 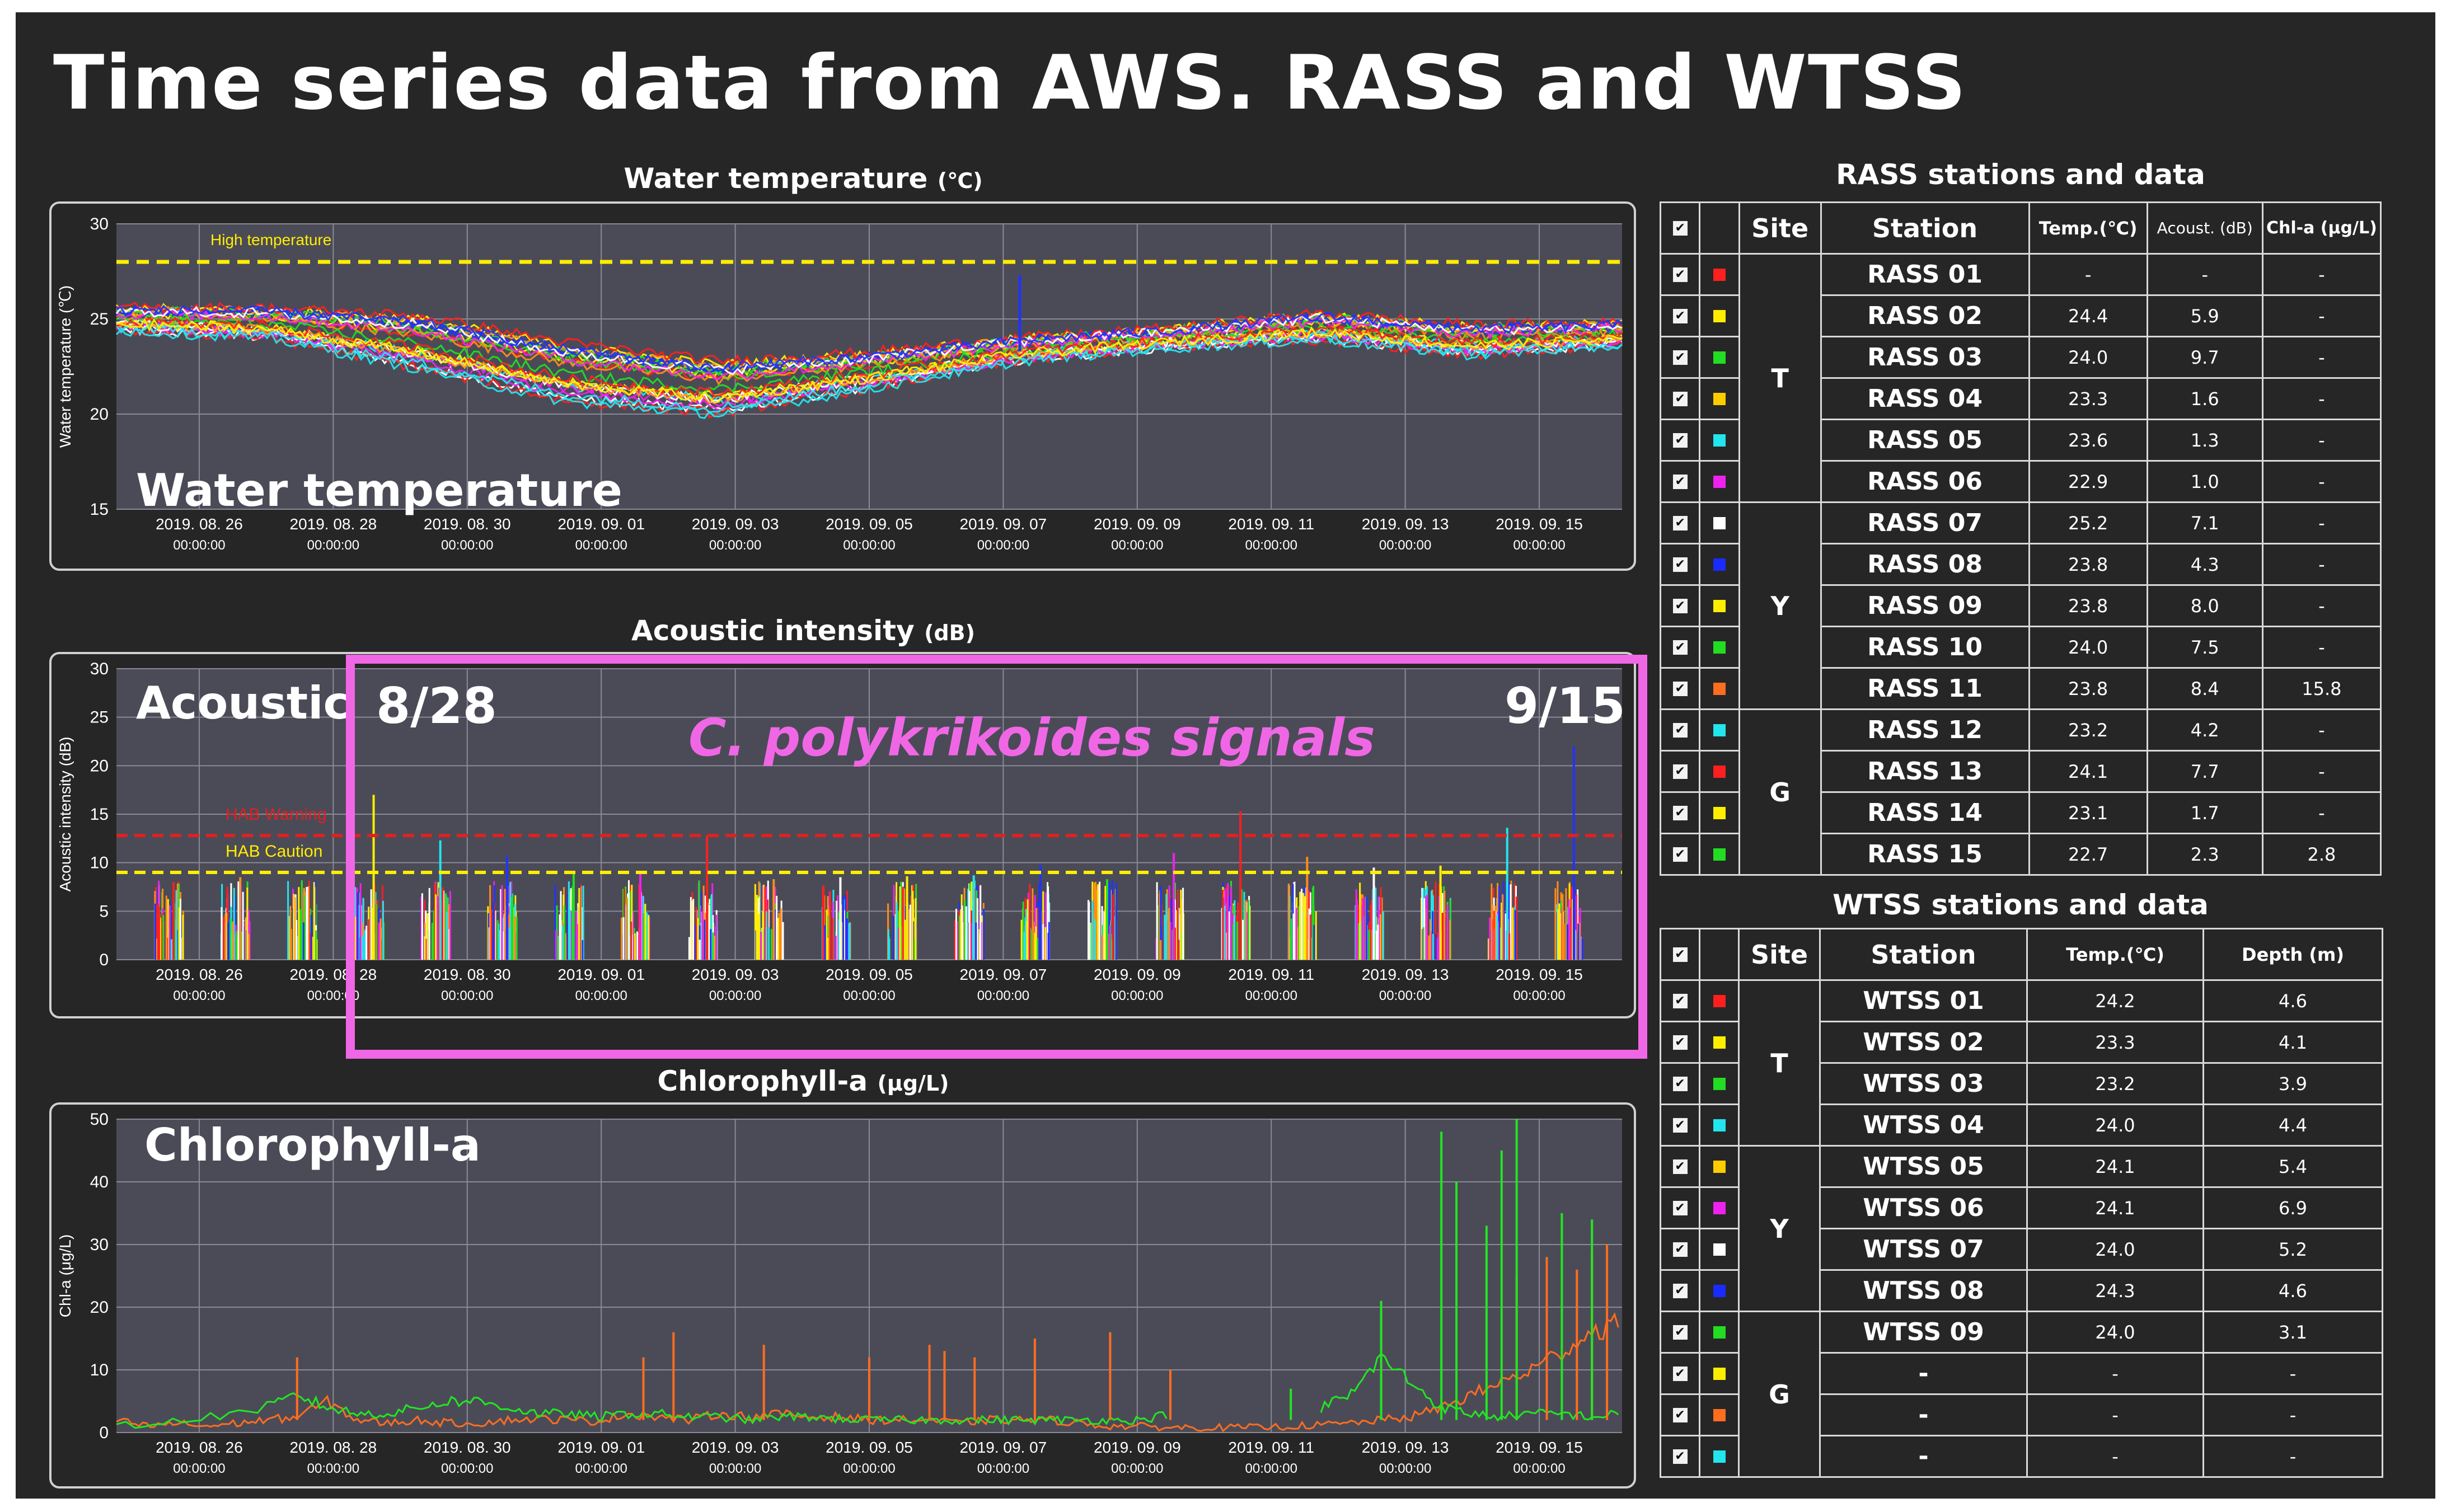 What do you see at coordinates (1925, 605) in the screenshot?
I see `rass-station-cell: RASS 09` at bounding box center [1925, 605].